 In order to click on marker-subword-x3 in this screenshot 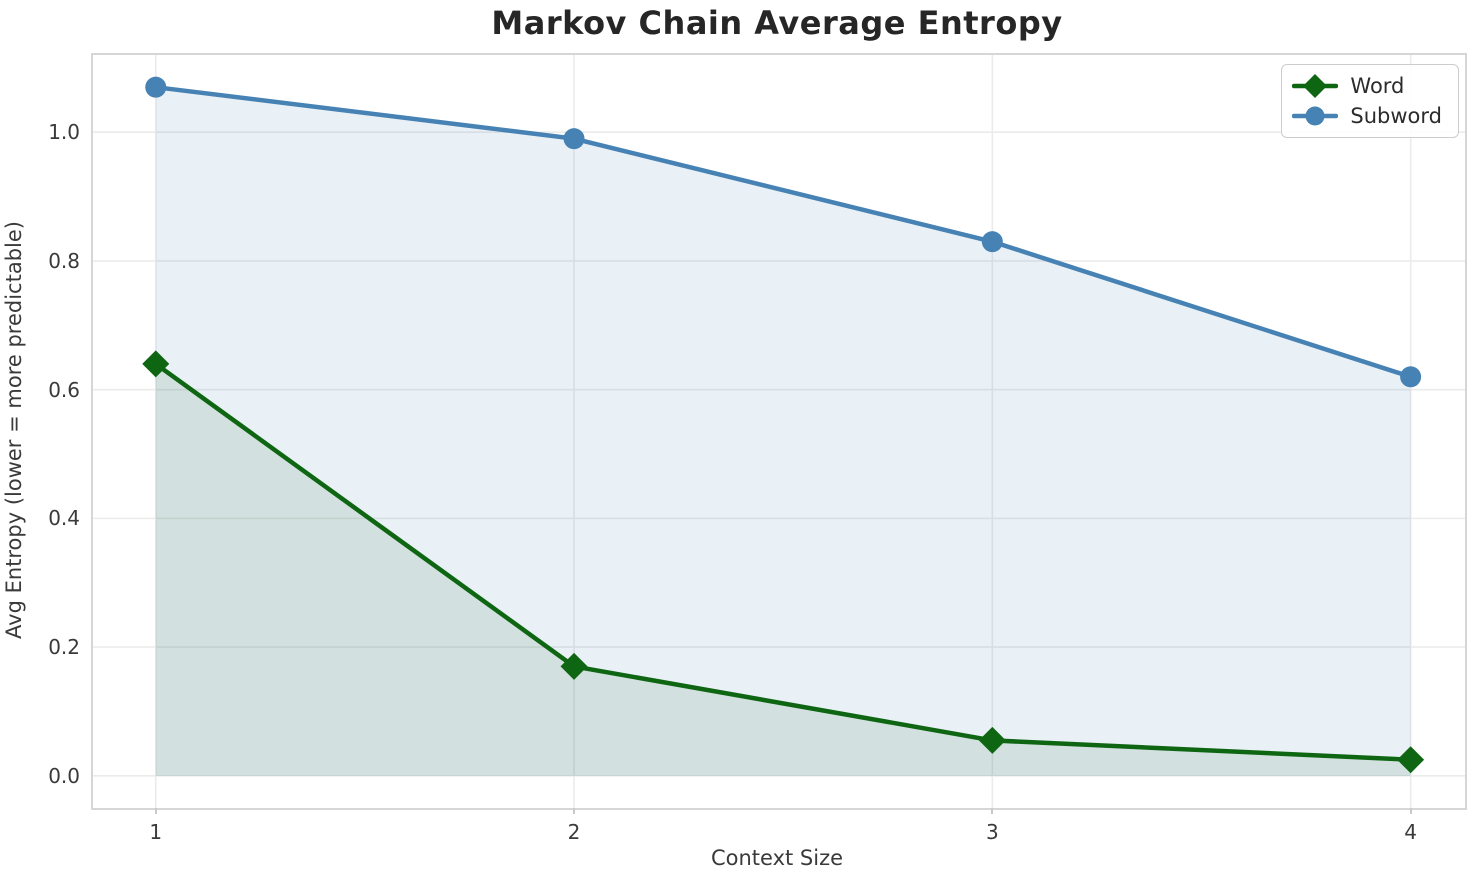, I will do `click(992, 242)`.